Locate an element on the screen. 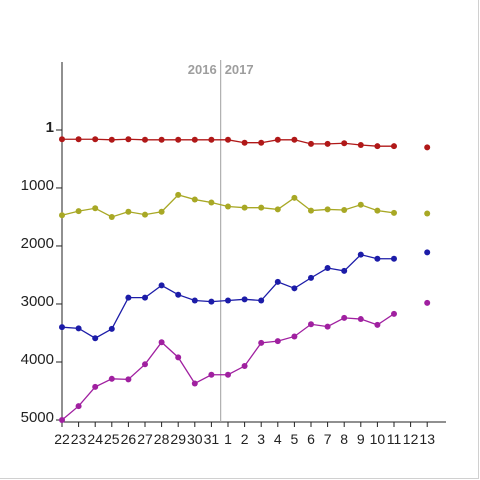  x-tick-label: 30 is located at coordinates (195, 439).